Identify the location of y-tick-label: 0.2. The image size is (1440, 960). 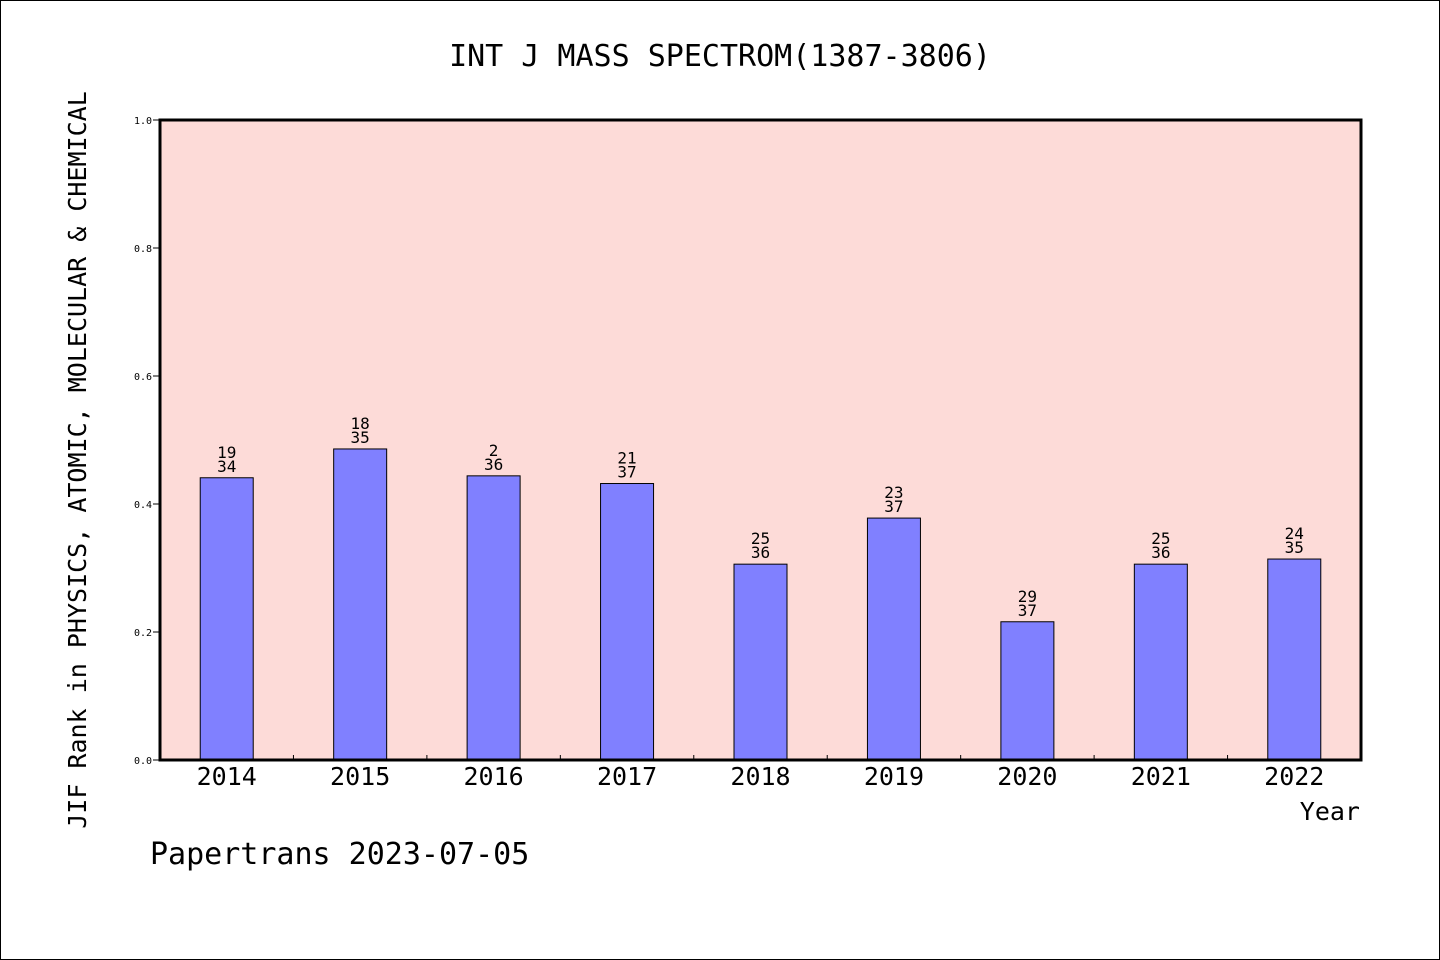
(143, 633).